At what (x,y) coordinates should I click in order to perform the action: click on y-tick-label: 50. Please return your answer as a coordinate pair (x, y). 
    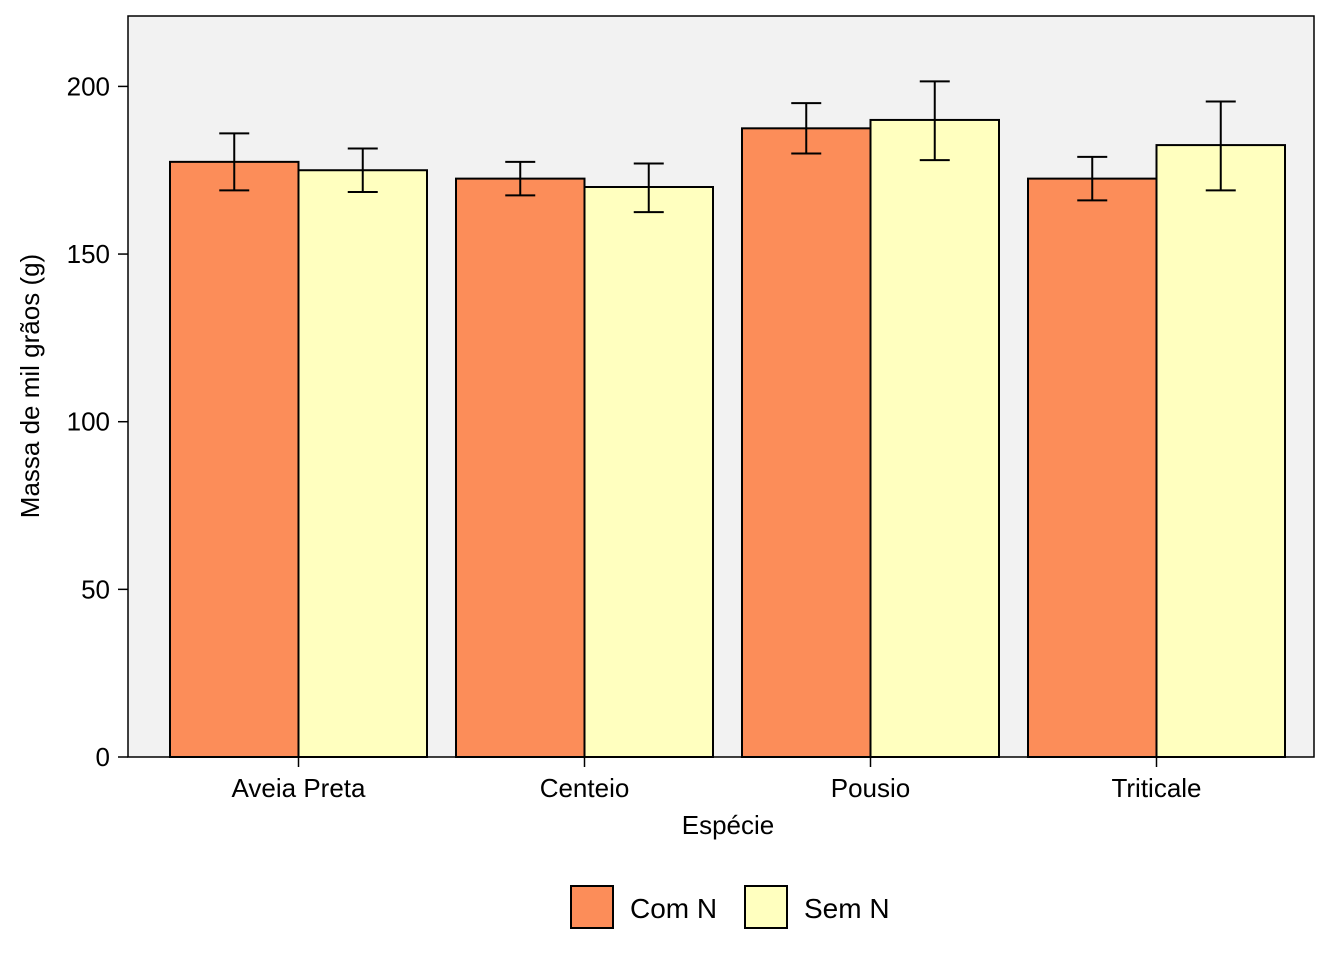
    Looking at the image, I should click on (95, 589).